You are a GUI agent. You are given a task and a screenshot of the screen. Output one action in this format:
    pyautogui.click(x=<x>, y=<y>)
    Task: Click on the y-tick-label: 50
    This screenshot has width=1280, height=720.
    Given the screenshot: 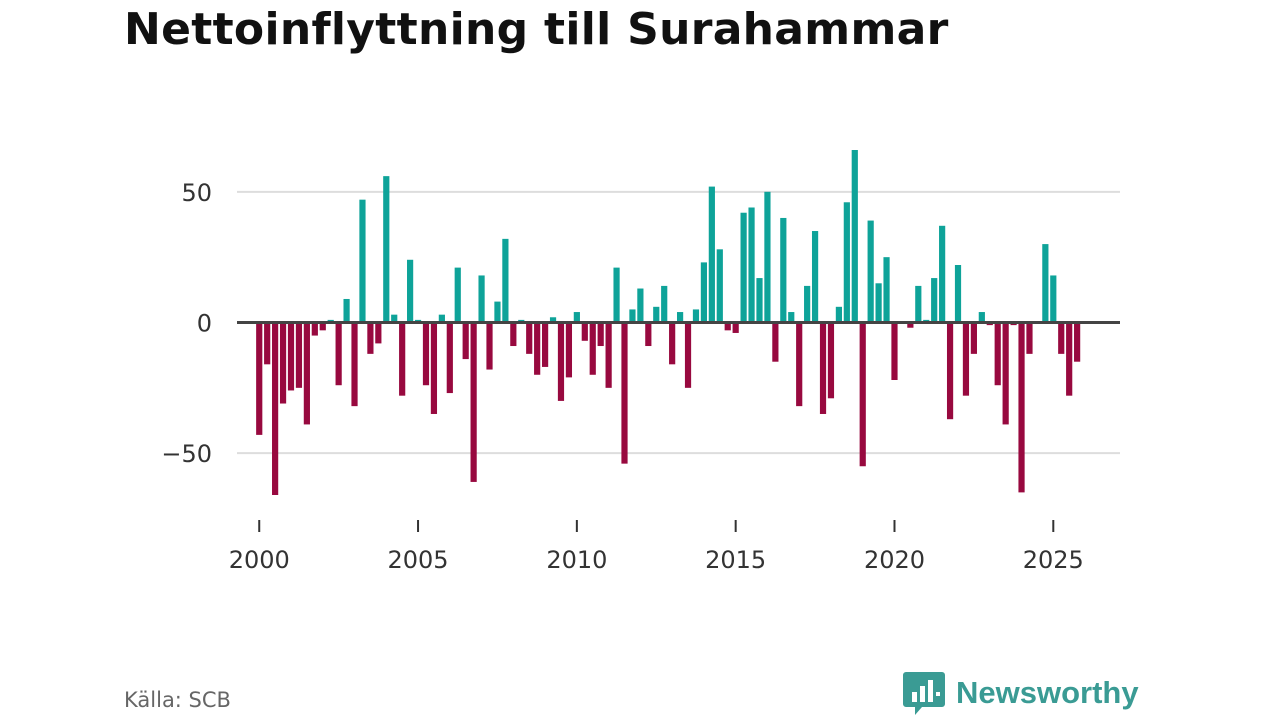 What is the action you would take?
    pyautogui.click(x=196, y=193)
    